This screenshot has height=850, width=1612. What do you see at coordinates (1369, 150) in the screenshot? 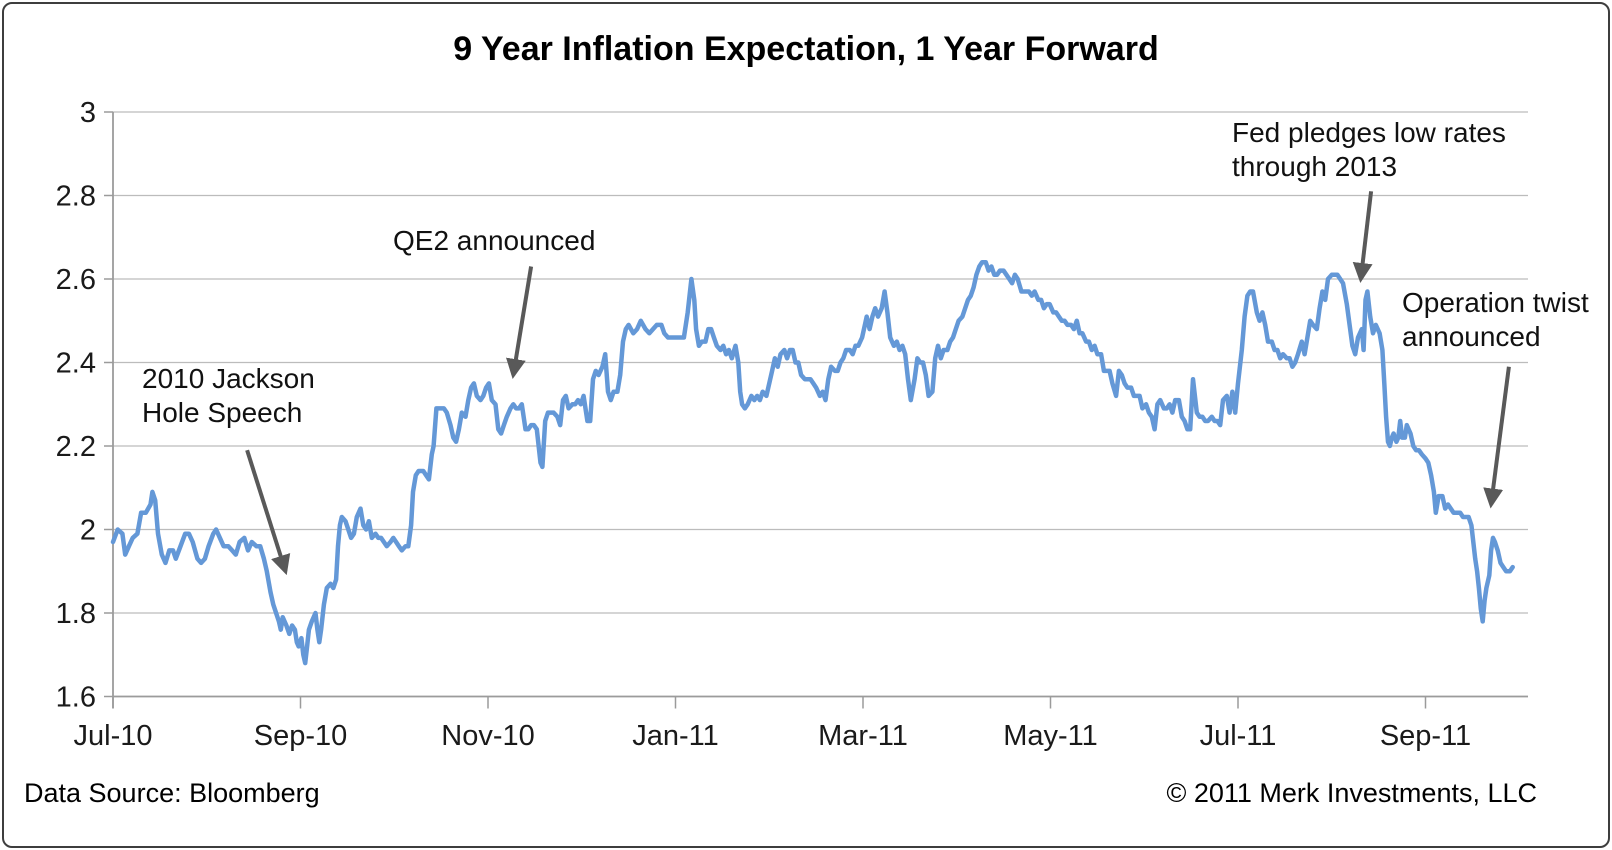
I see `annotation-fed-pledge: Fed pledges low rates through 2013` at bounding box center [1369, 150].